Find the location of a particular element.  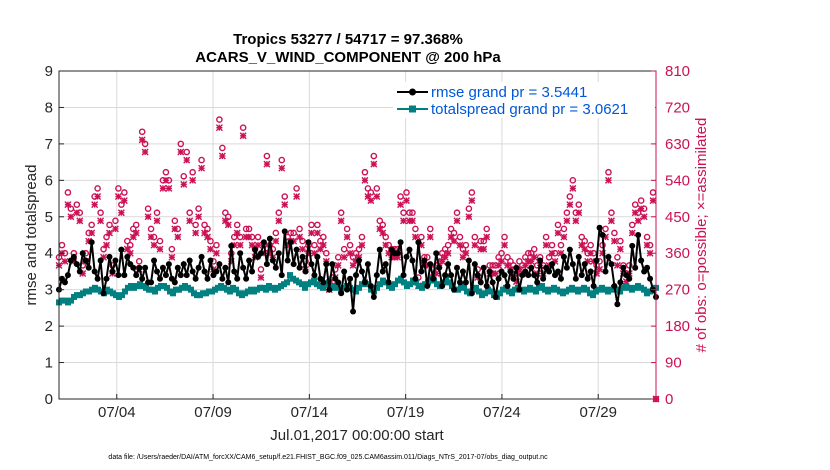

right-tick-label: 450 is located at coordinates (677, 217).